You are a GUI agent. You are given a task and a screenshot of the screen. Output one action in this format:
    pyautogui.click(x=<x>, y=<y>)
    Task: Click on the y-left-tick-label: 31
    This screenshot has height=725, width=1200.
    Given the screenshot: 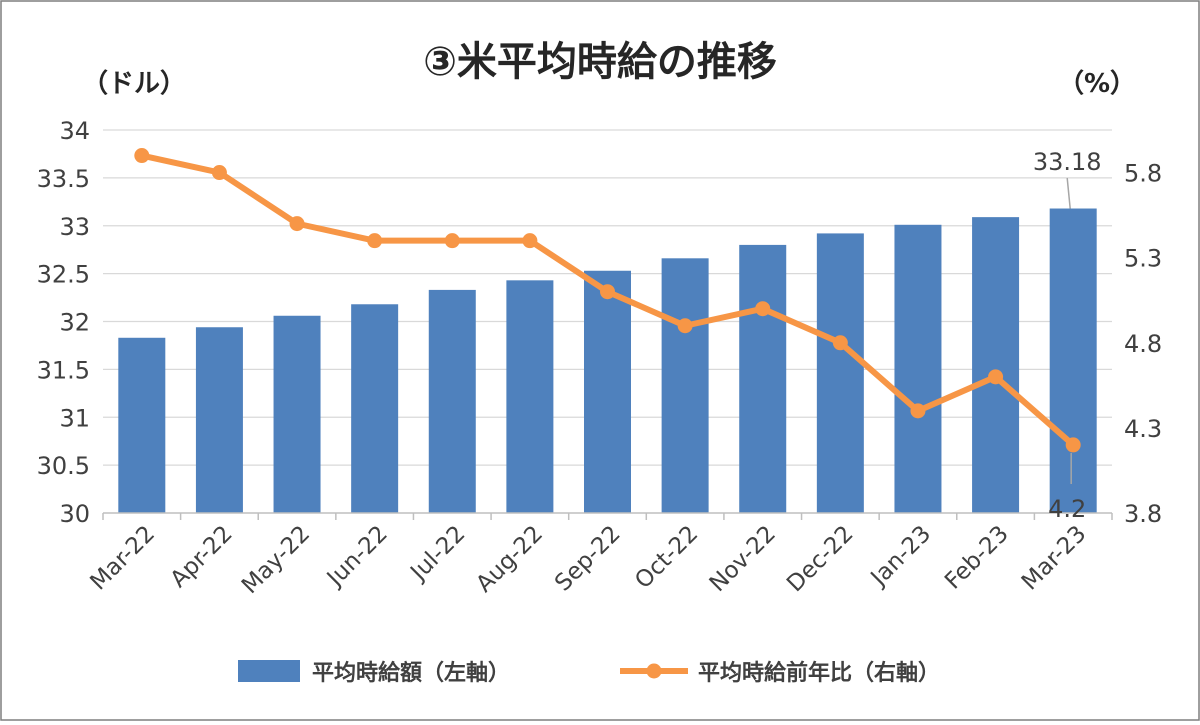 What is the action you would take?
    pyautogui.click(x=74, y=418)
    